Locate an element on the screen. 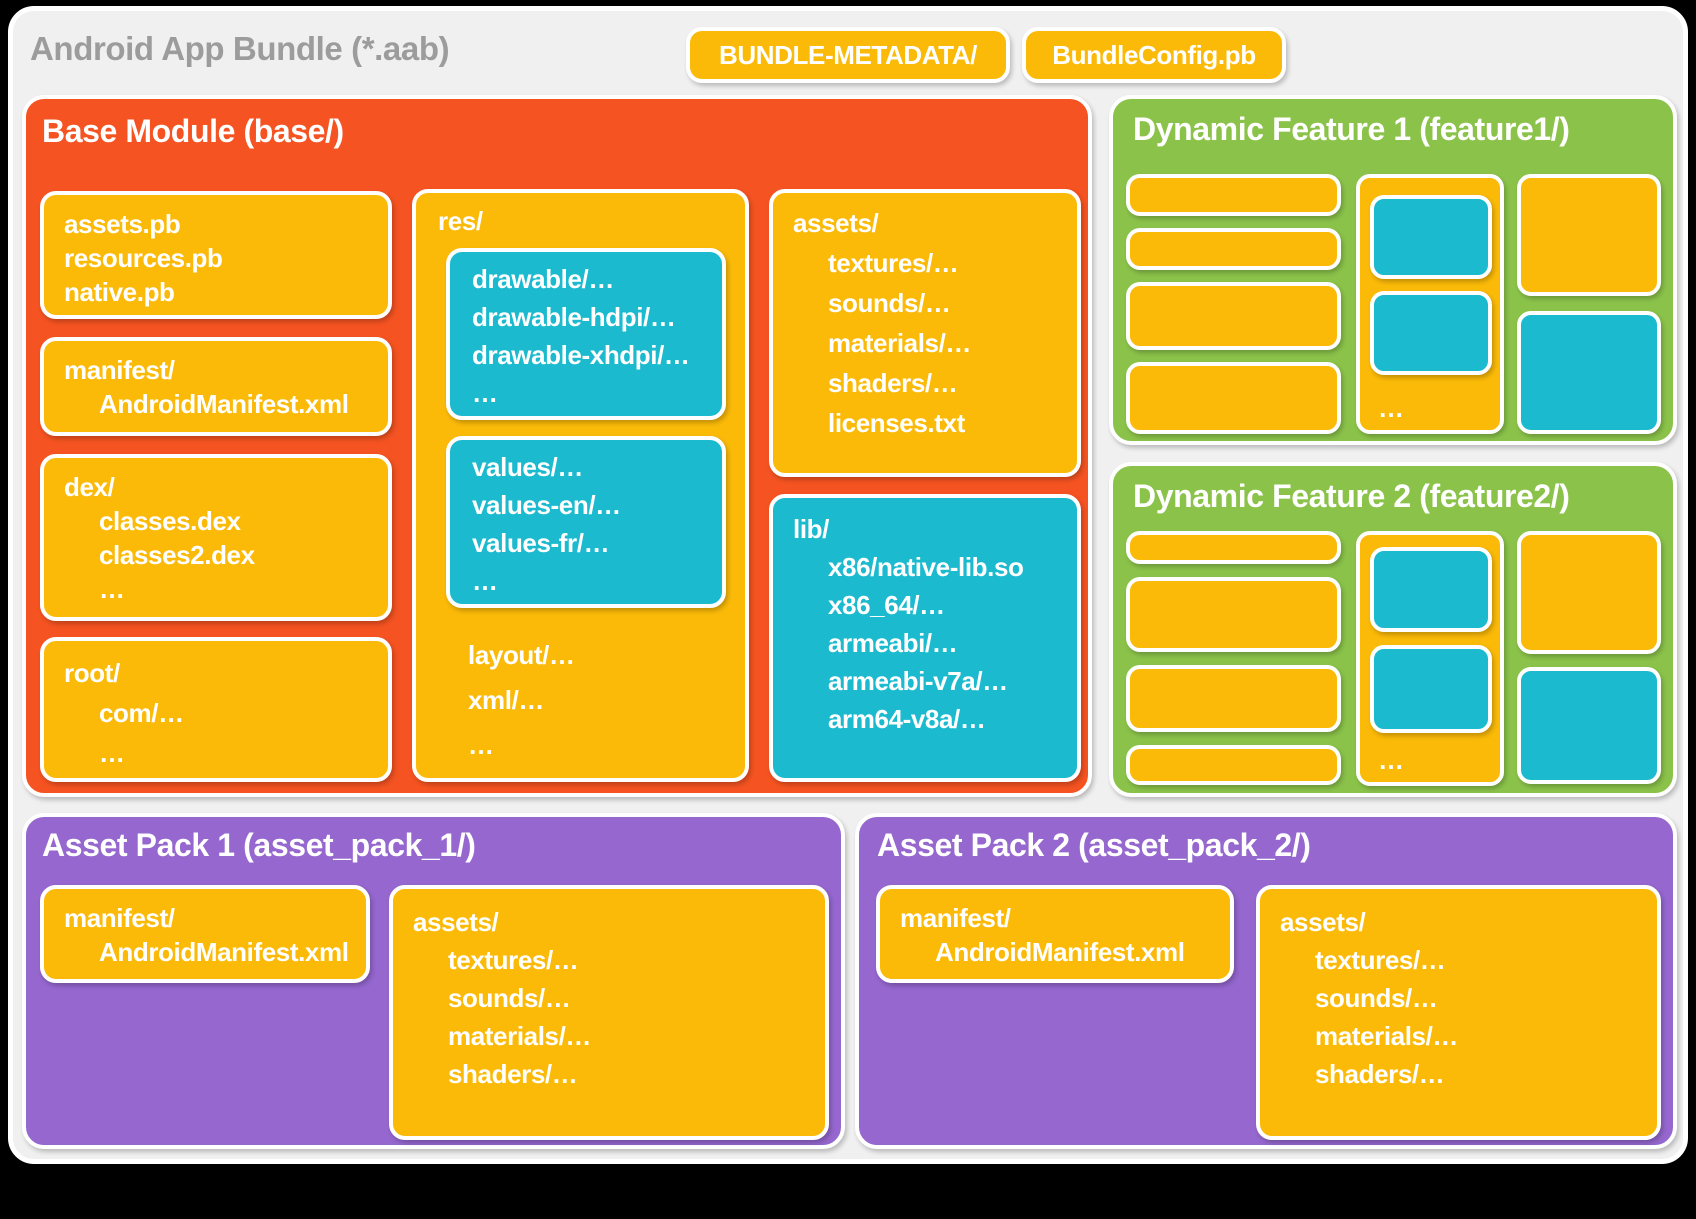  folder-entry: dex/ is located at coordinates (89, 487).